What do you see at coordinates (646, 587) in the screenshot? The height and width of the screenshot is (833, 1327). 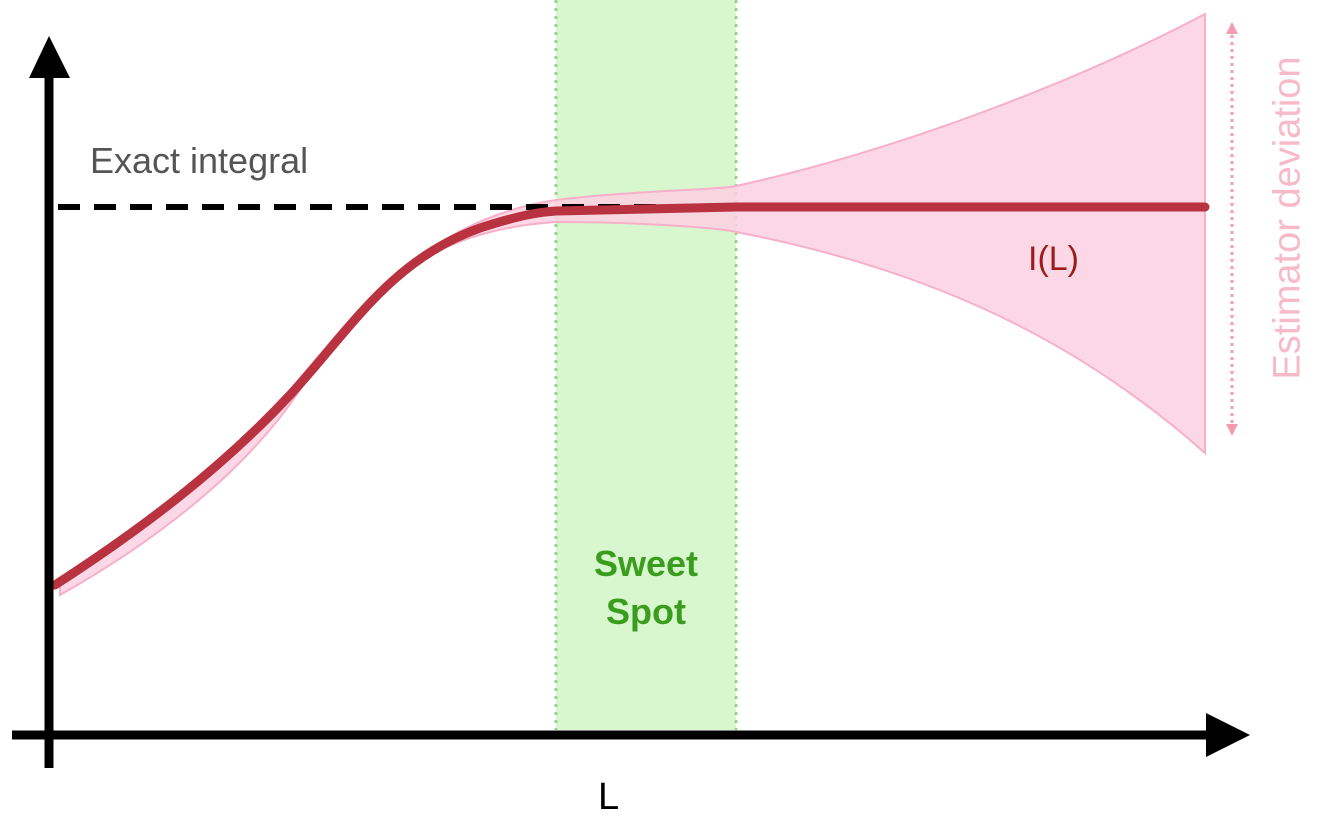 I see `sweet-spot-label: Sweet Spot` at bounding box center [646, 587].